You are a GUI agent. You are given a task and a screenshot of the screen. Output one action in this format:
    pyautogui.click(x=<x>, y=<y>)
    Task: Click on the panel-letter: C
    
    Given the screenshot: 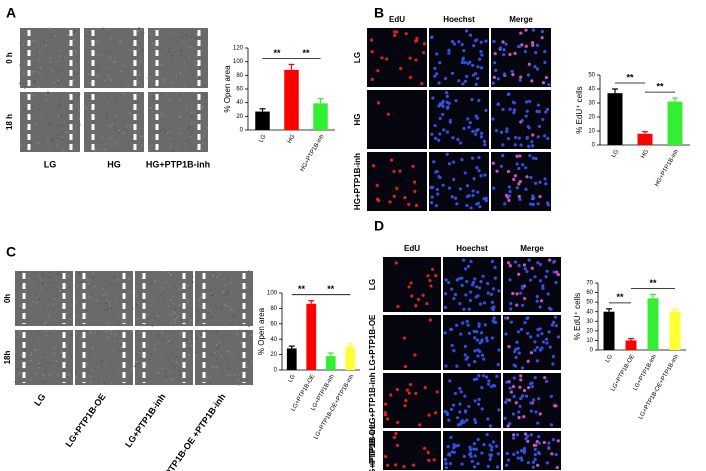 What is the action you would take?
    pyautogui.click(x=11, y=252)
    